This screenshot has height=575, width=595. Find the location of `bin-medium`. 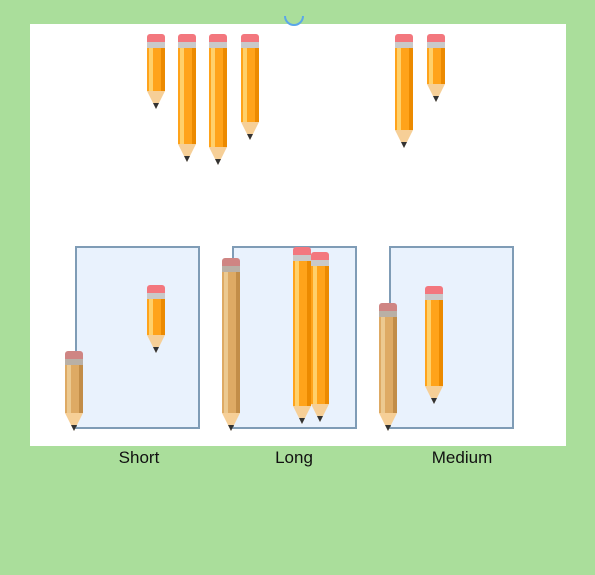

bin-medium is located at coordinates (451, 337).